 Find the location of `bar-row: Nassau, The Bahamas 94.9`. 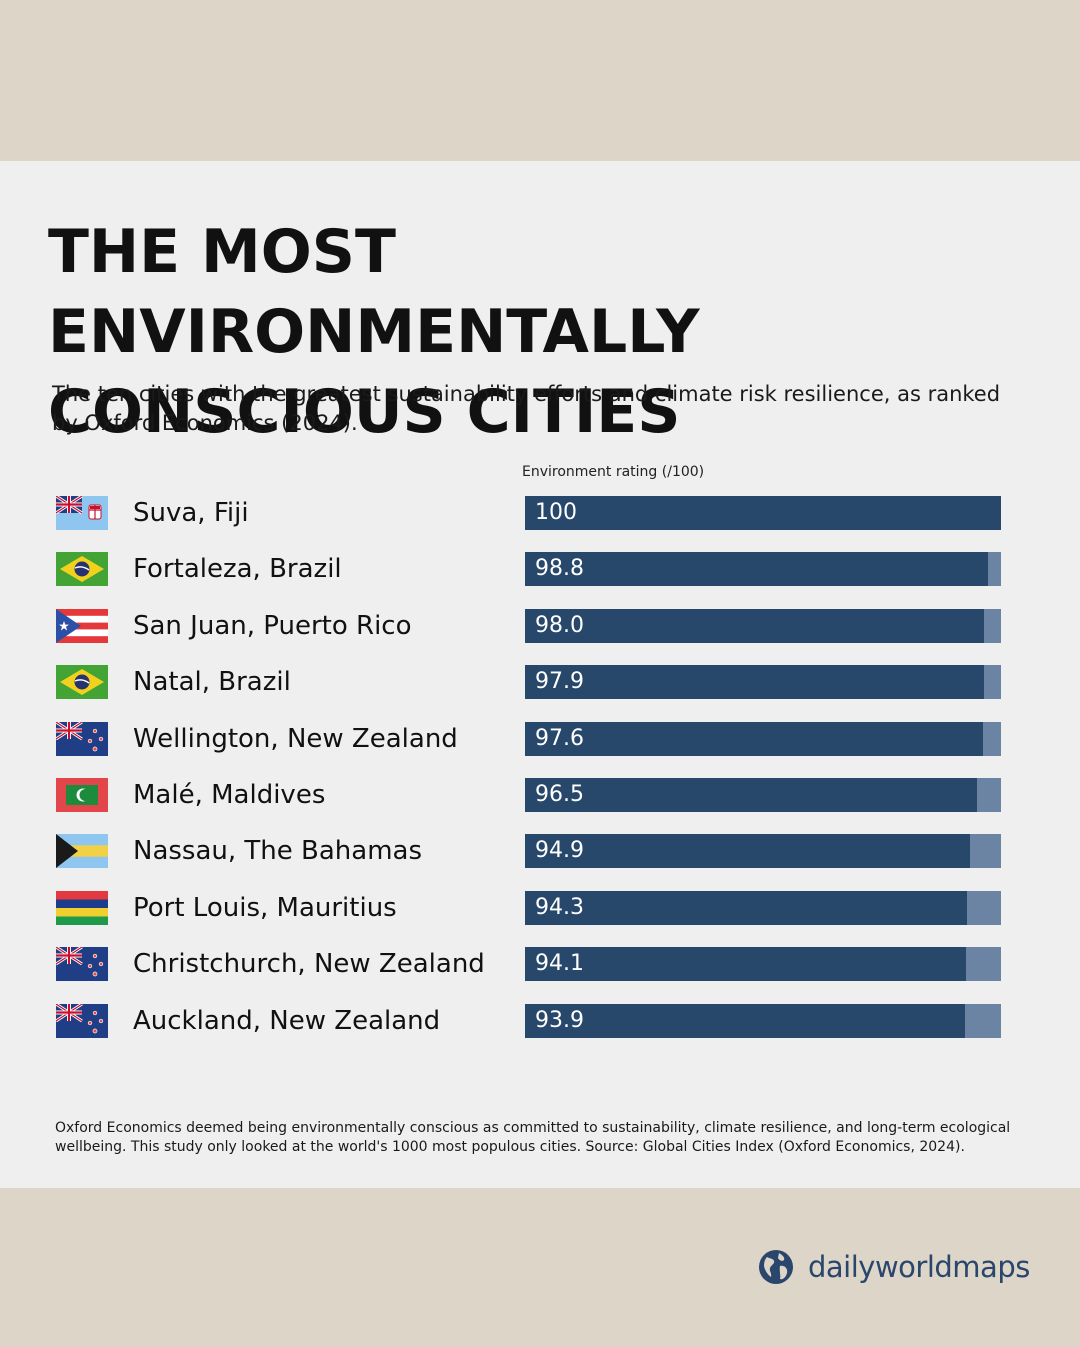

bar-row: Nassau, The Bahamas 94.9 is located at coordinates (540, 851).